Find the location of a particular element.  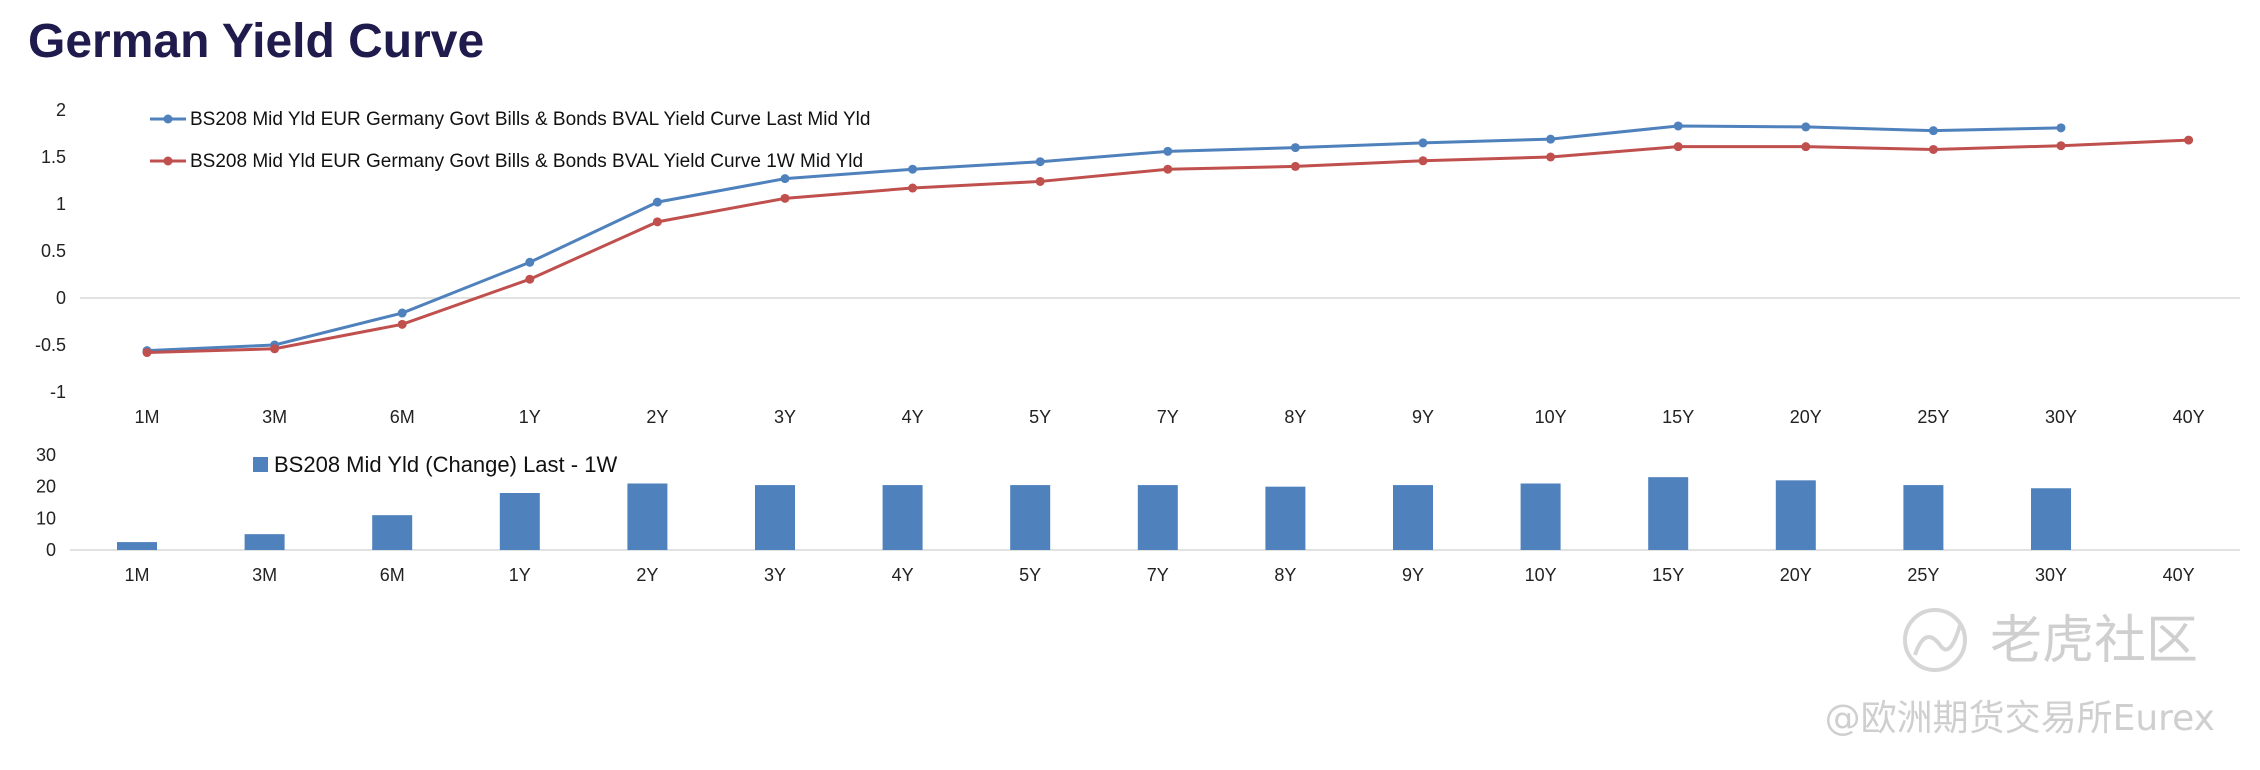

y-tick-label: -0.5 is located at coordinates (50, 345).